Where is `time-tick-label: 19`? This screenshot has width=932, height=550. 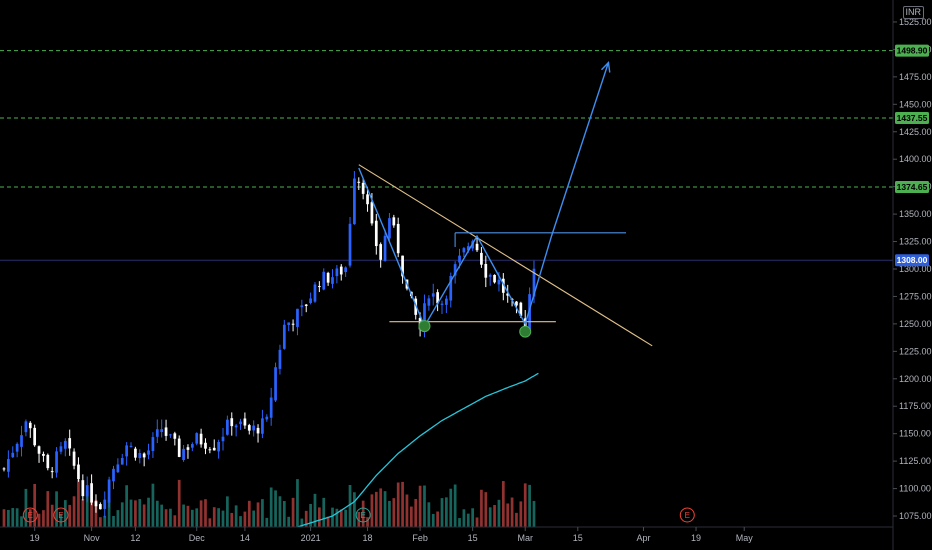
time-tick-label: 19 is located at coordinates (696, 538).